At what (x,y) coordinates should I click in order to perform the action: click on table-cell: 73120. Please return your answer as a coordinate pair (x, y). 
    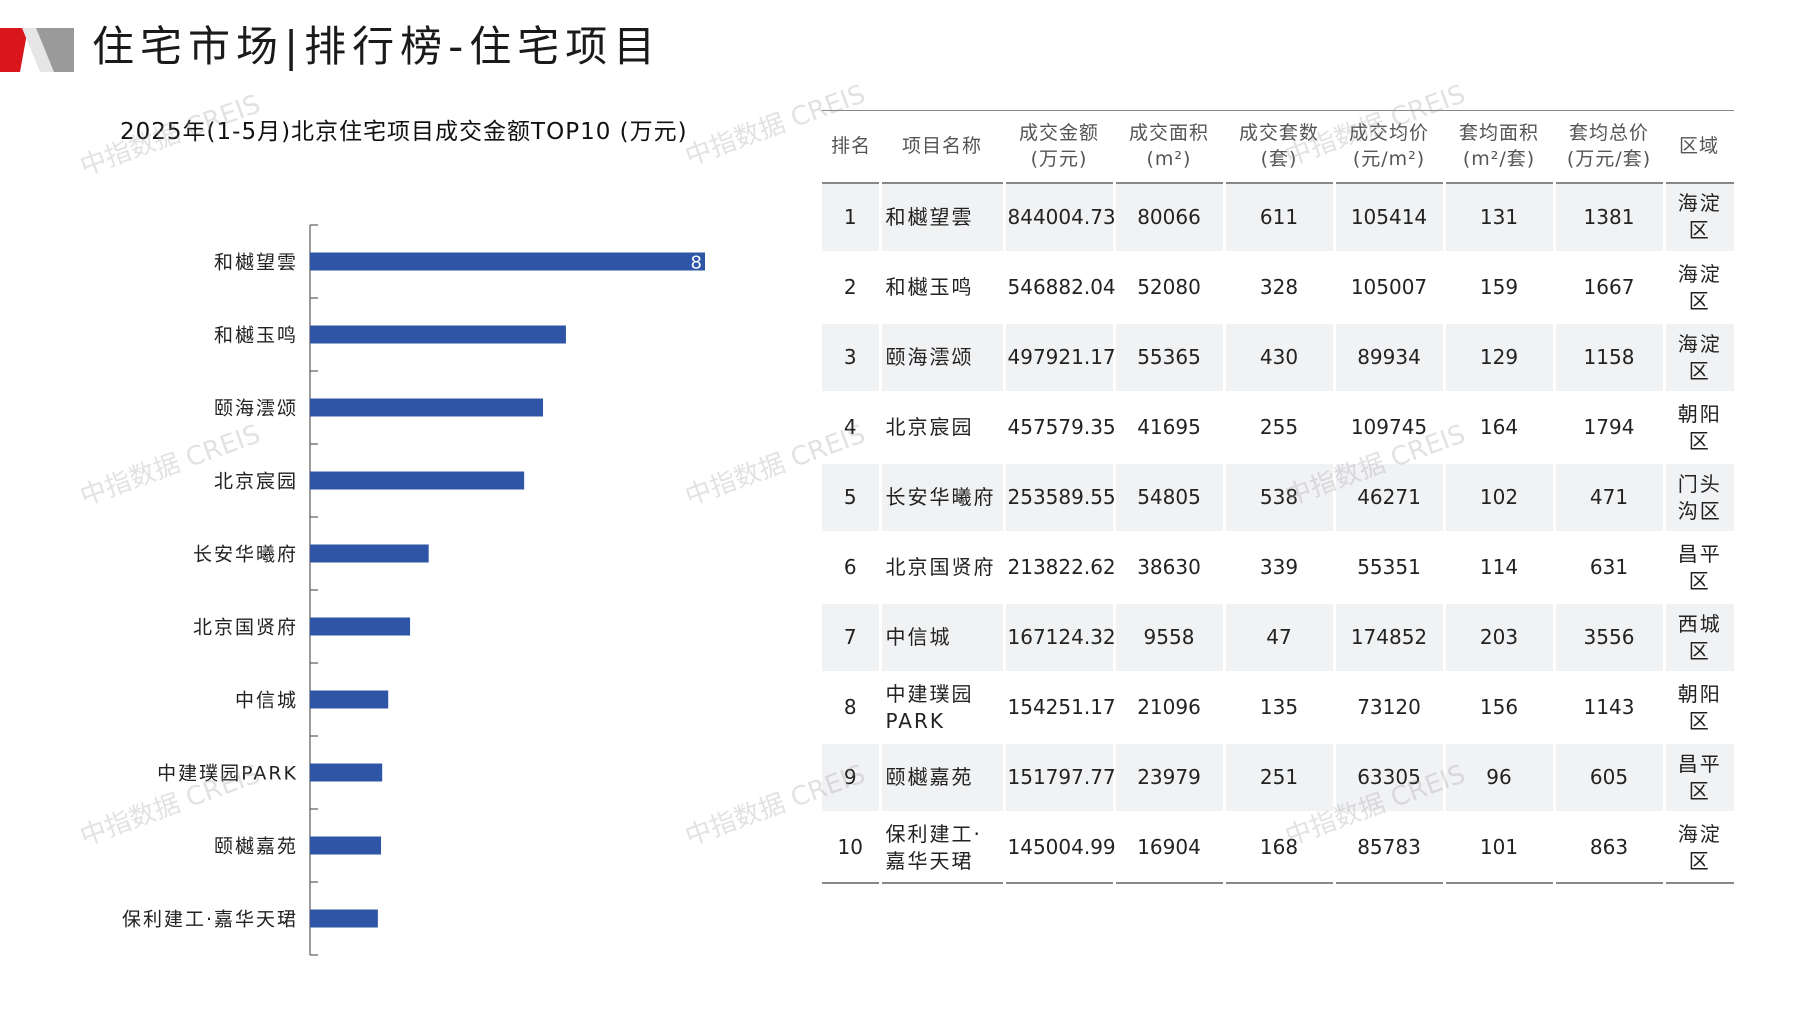
    Looking at the image, I should click on (1390, 707).